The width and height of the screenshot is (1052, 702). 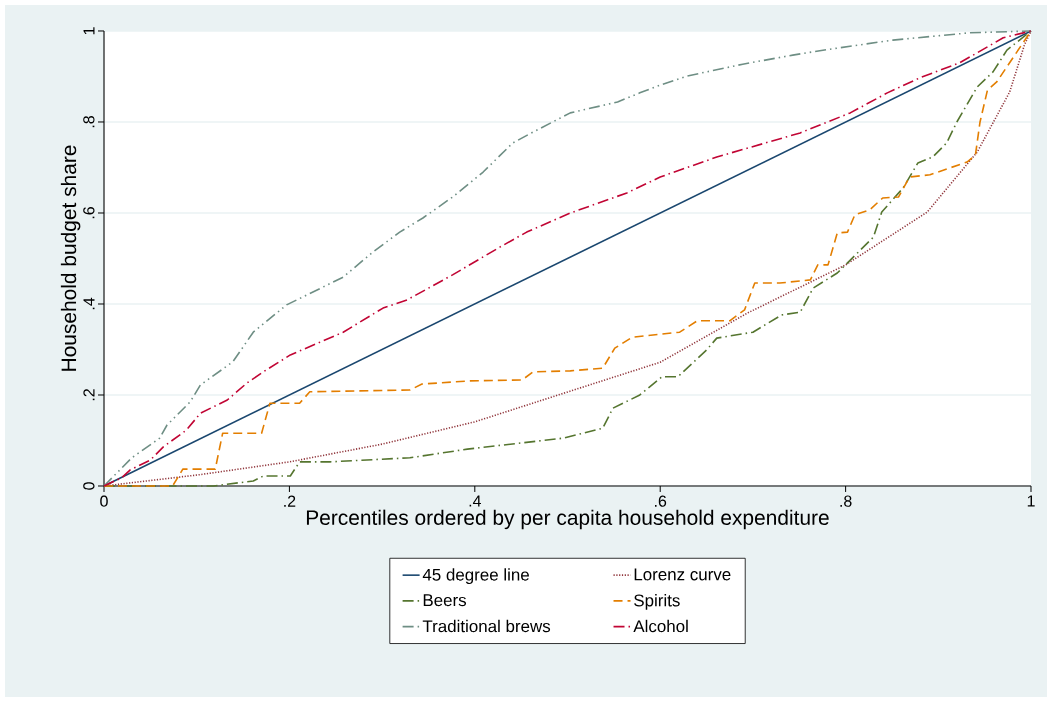 What do you see at coordinates (89, 213) in the screenshot?
I see `y-tick-label: .6` at bounding box center [89, 213].